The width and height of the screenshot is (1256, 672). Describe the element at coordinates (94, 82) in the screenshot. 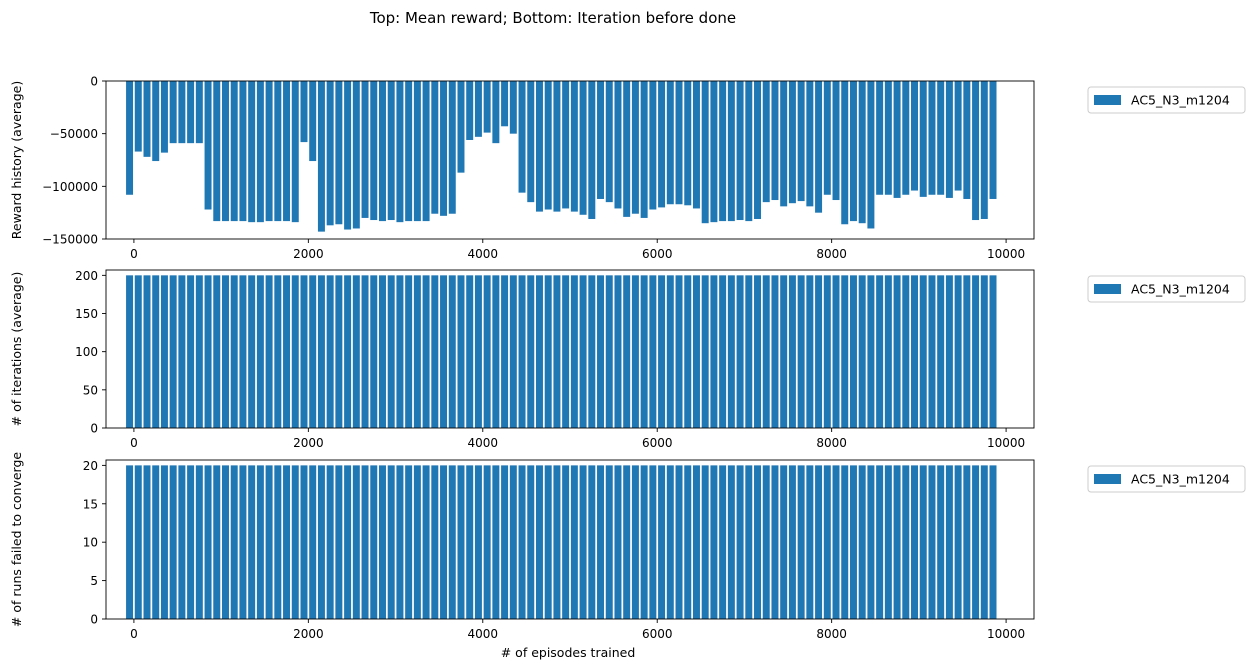

I see `y-tick-label: 0` at that location.